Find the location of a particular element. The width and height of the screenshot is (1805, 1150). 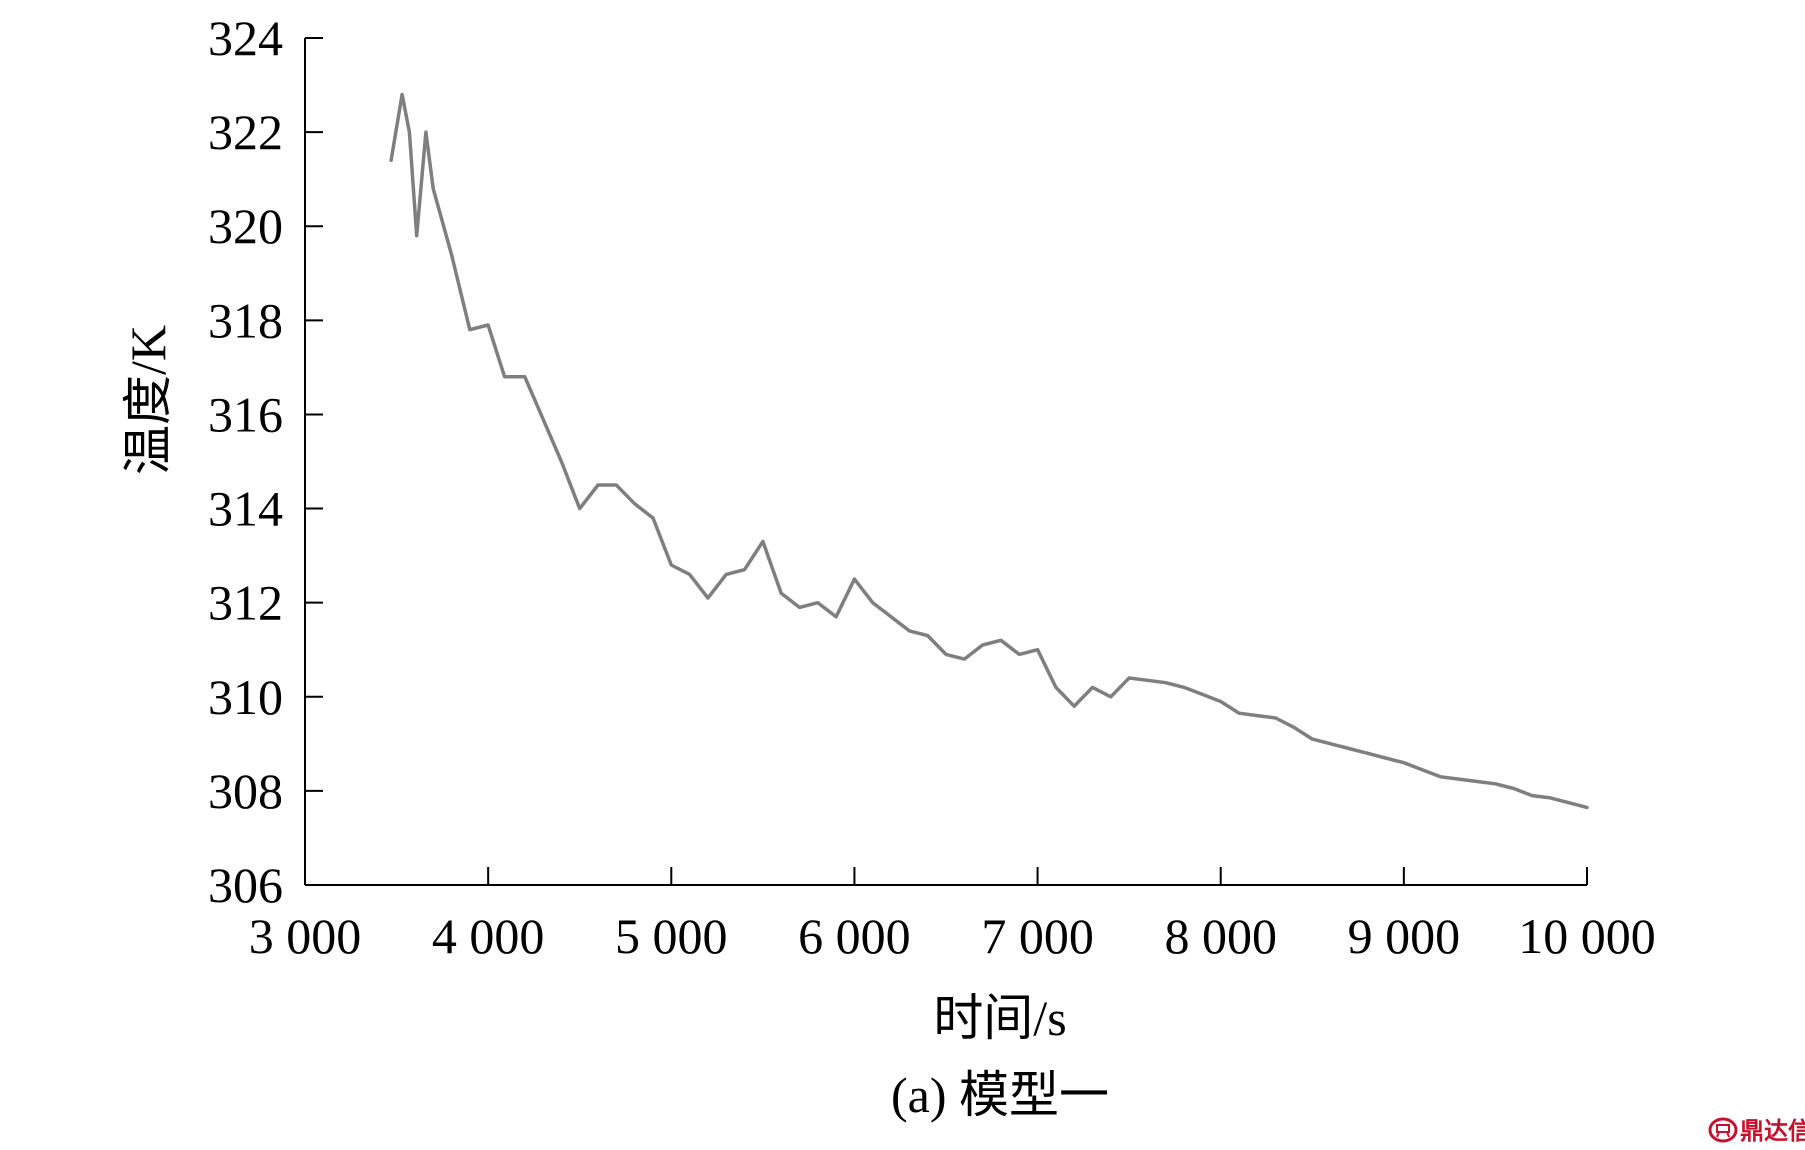

y-tick-label: 310 is located at coordinates (245, 697).